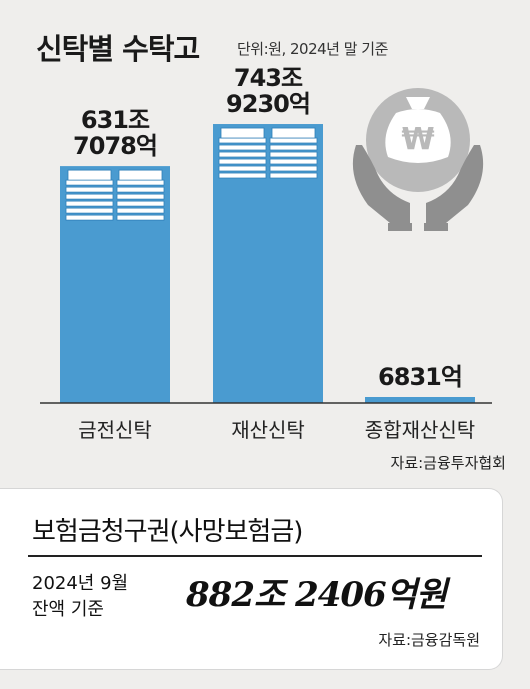  I want to click on info-divider, so click(255, 556).